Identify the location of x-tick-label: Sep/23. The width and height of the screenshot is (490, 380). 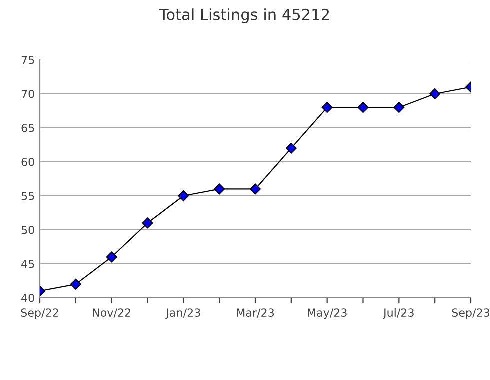
(471, 314).